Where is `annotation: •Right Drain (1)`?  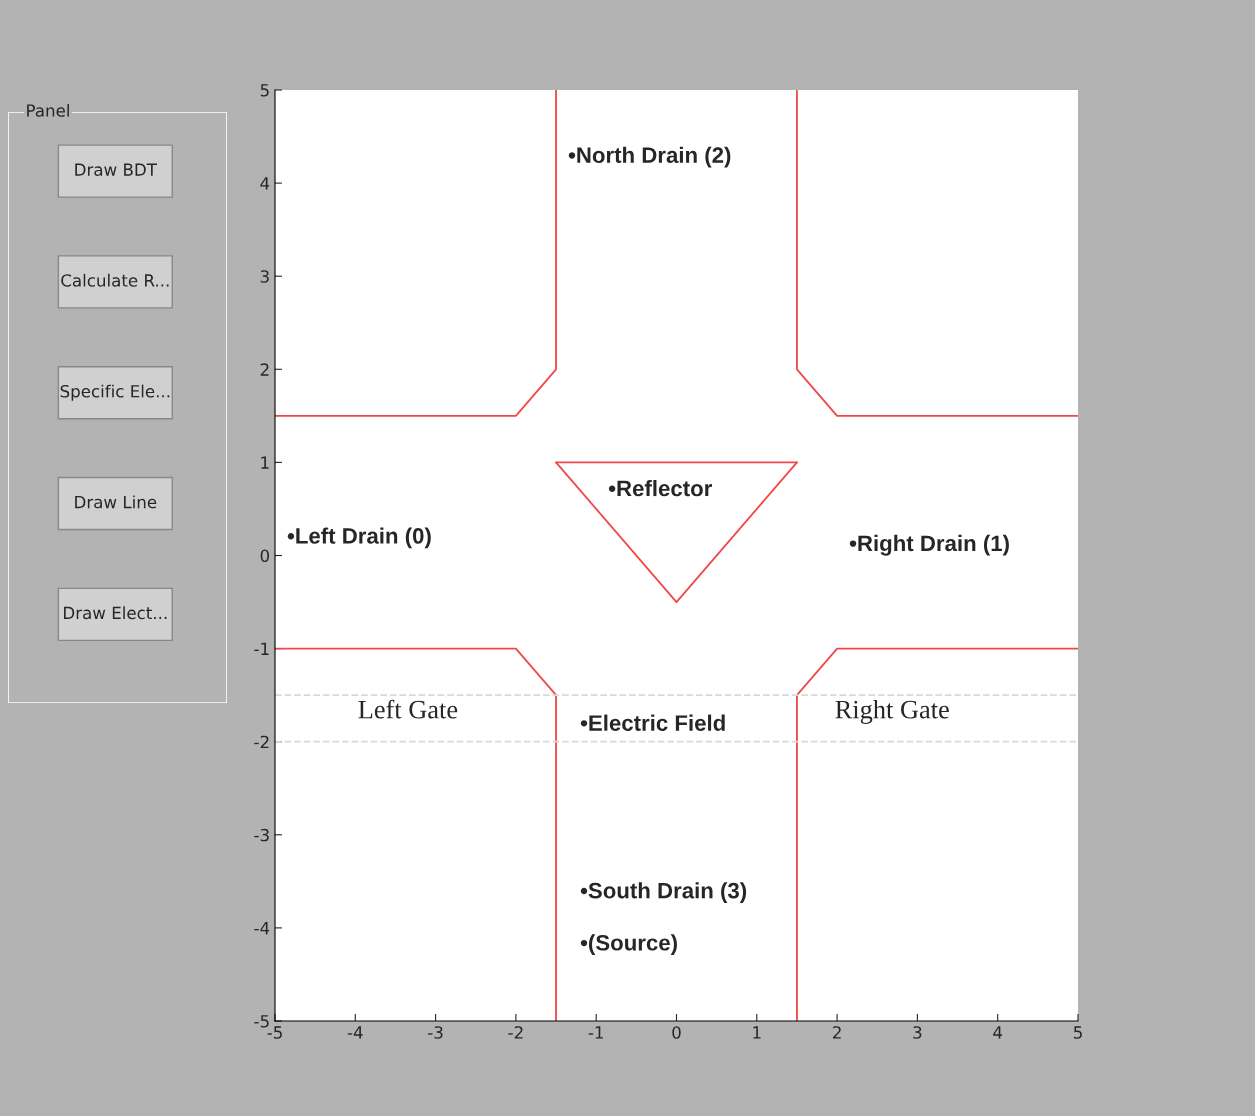 annotation: •Right Drain (1) is located at coordinates (929, 545).